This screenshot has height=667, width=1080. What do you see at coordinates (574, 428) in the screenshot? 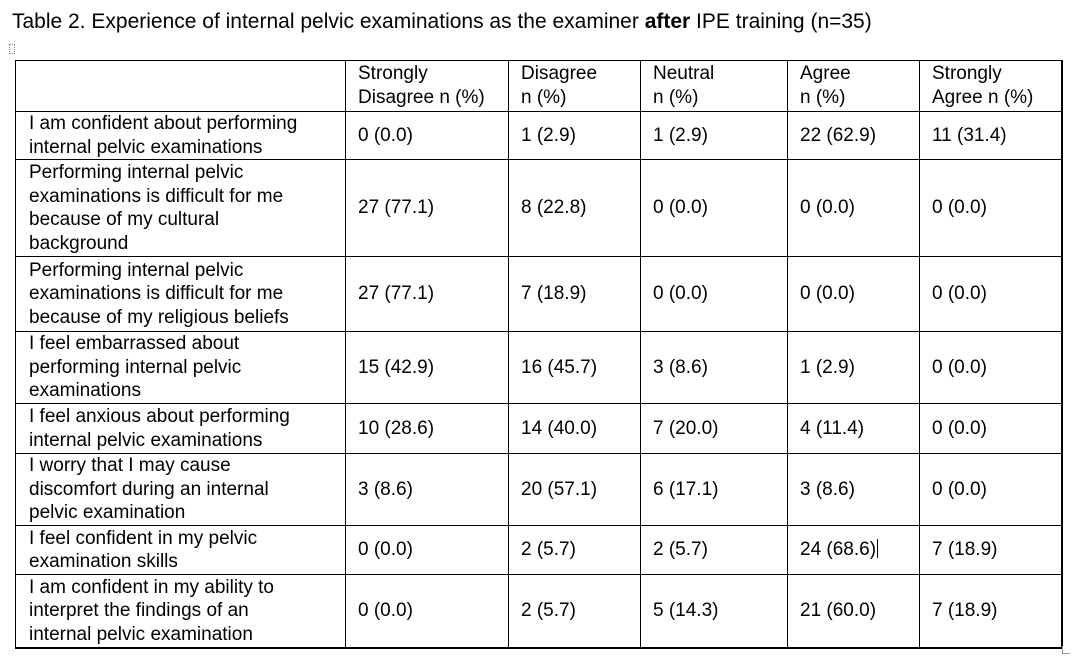
I see `value-cell: 14 (40.0)` at bounding box center [574, 428].